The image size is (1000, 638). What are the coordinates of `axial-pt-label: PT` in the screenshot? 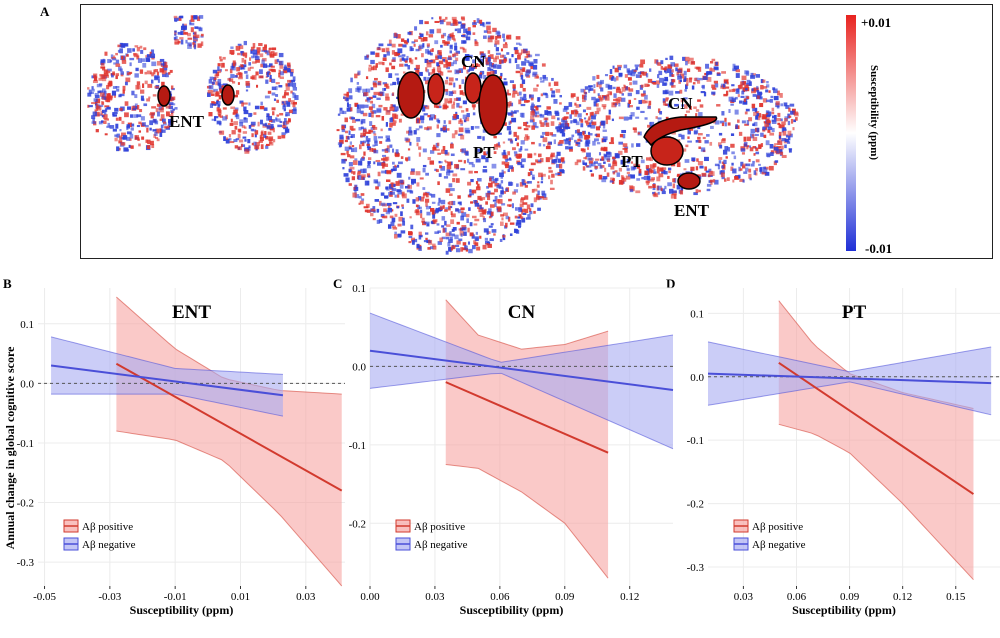 It's located at (484, 152).